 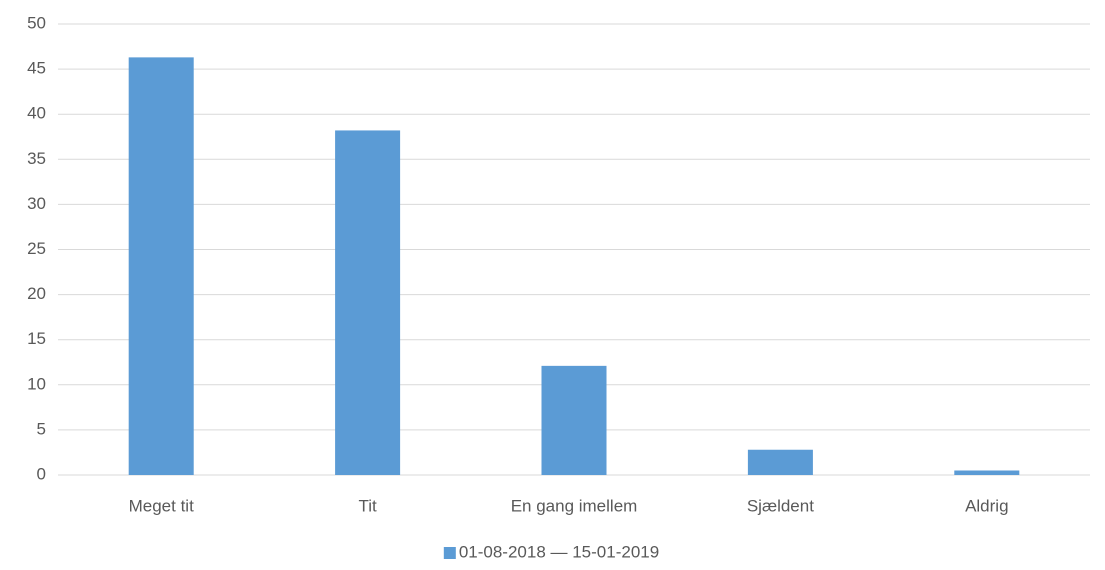 What do you see at coordinates (36, 158) in the screenshot?
I see `y-tick-label: 35` at bounding box center [36, 158].